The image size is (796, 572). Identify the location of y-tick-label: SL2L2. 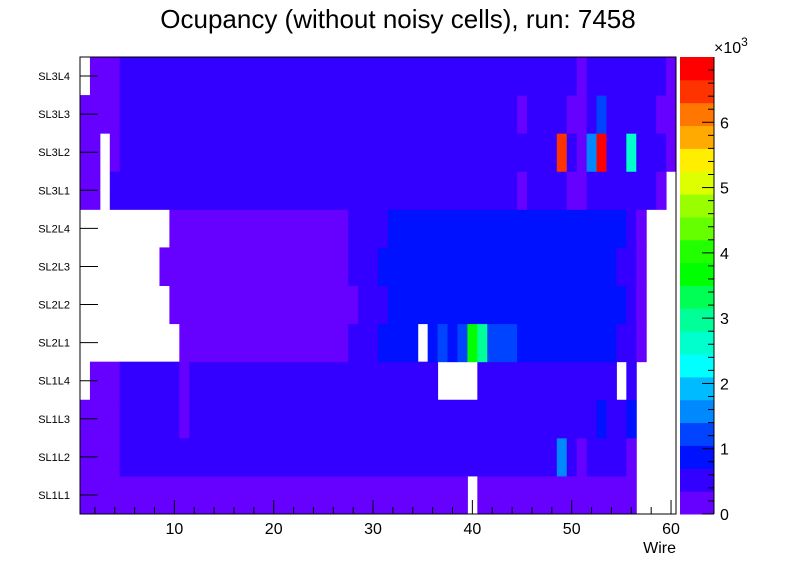
(54, 306).